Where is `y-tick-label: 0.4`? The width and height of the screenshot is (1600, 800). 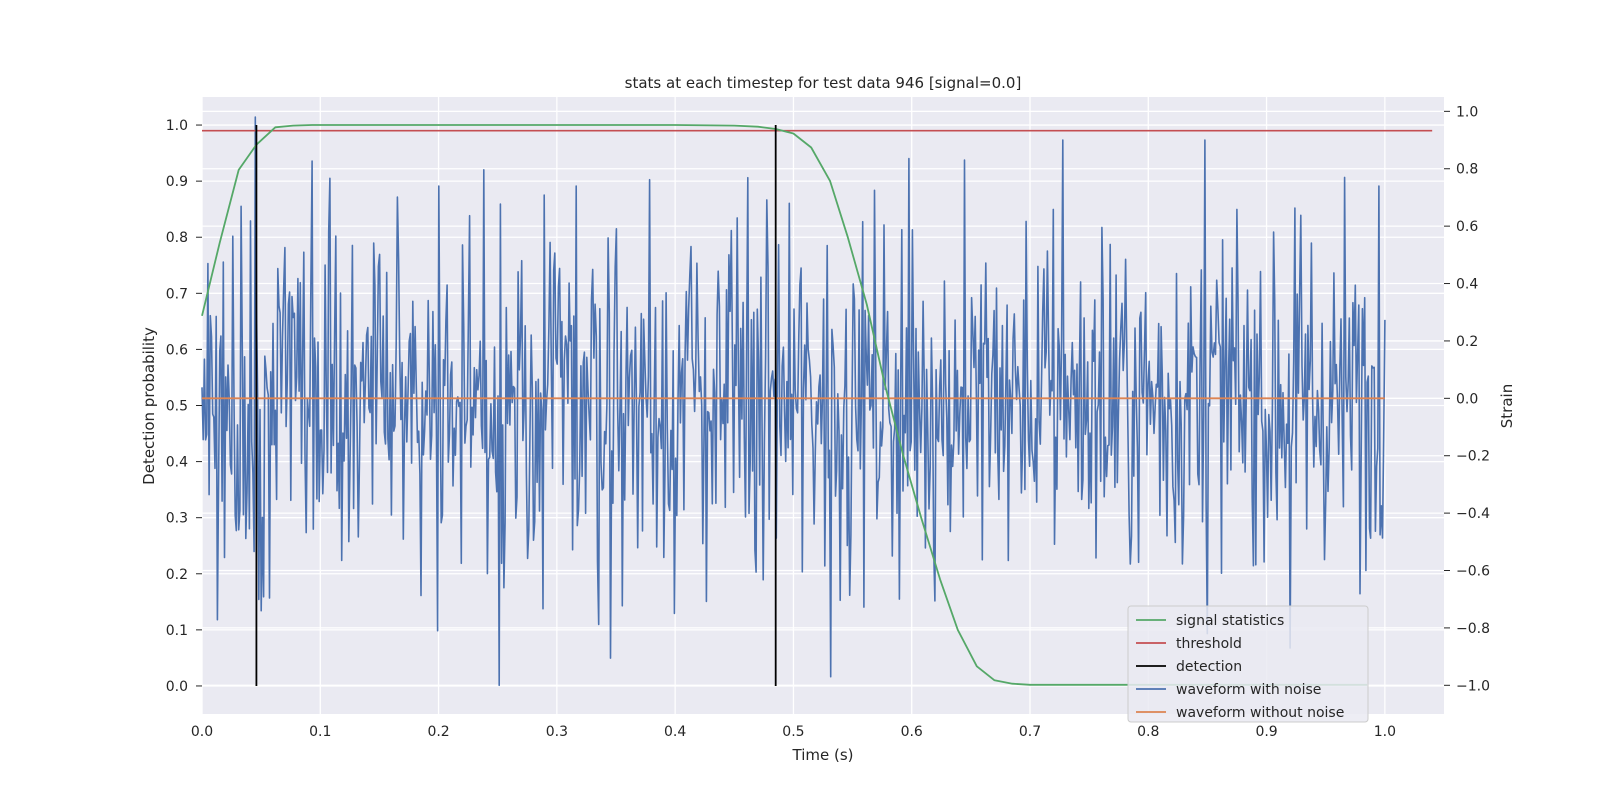
y-tick-label: 0.4 is located at coordinates (177, 463).